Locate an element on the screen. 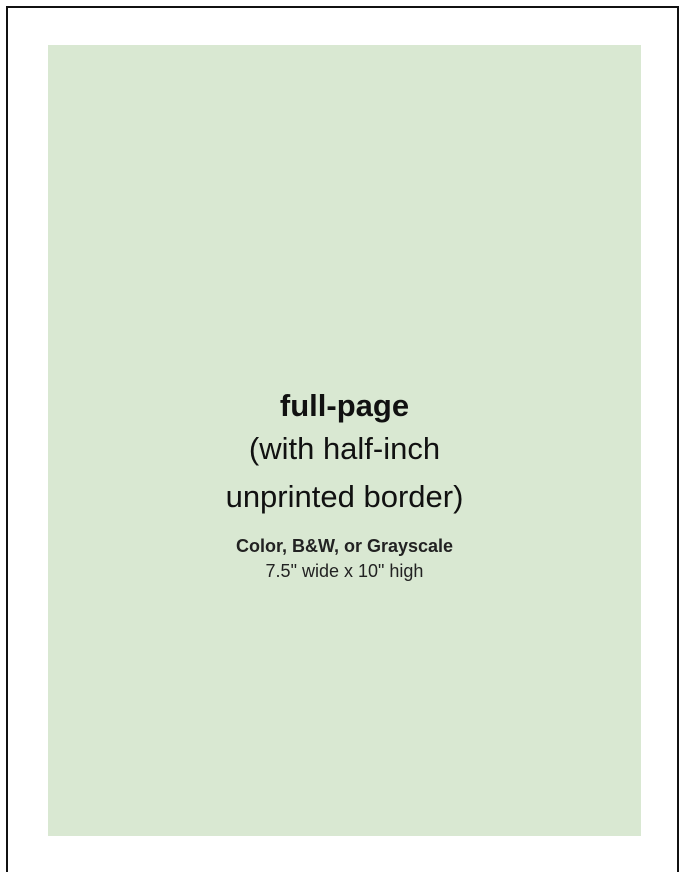 The image size is (681, 872). color-options: Color, B&W, or Grayscale is located at coordinates (344, 546).